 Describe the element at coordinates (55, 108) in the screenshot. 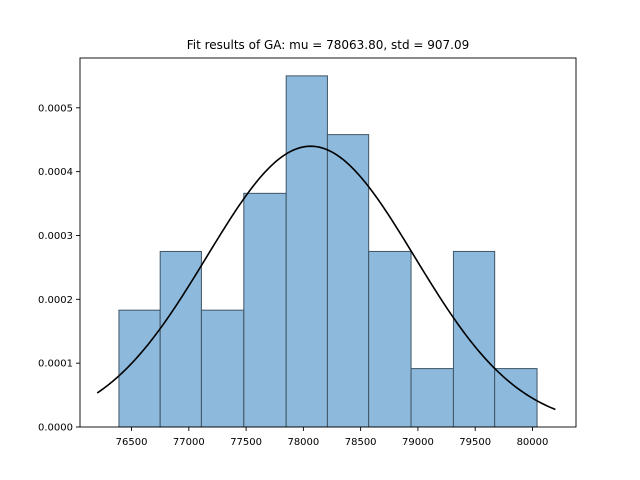

I see `y-tick-label-5: 0.0005` at that location.